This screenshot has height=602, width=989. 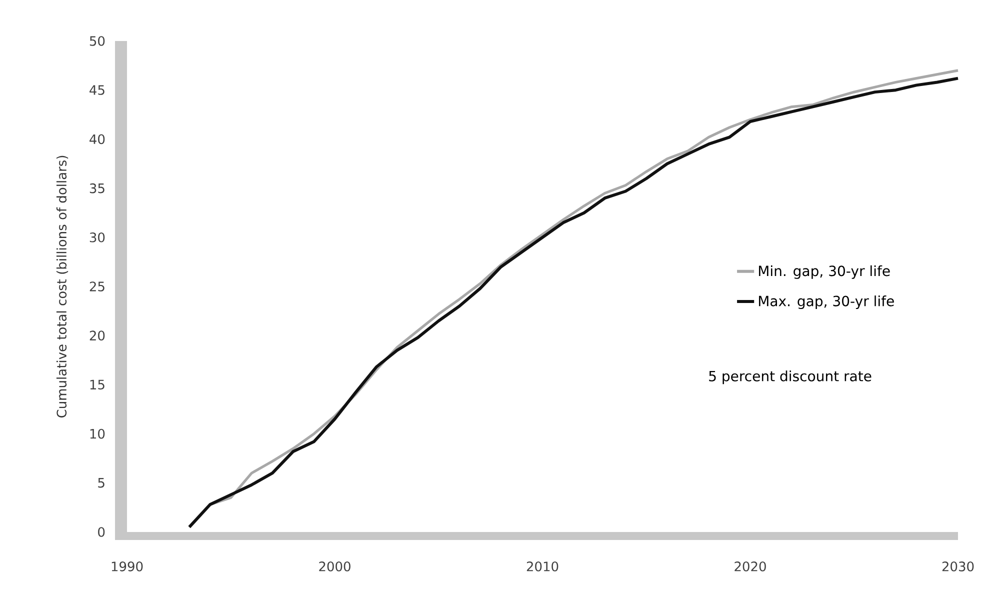 I want to click on x-tick-label: 2000, so click(x=334, y=567).